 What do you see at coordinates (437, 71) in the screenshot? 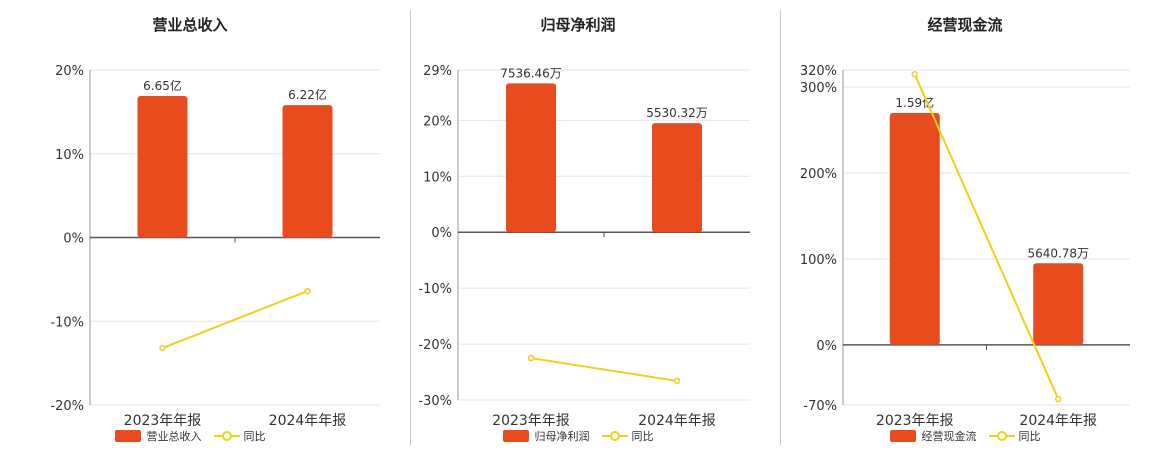
I see `y-tick-label: 29%` at bounding box center [437, 71].